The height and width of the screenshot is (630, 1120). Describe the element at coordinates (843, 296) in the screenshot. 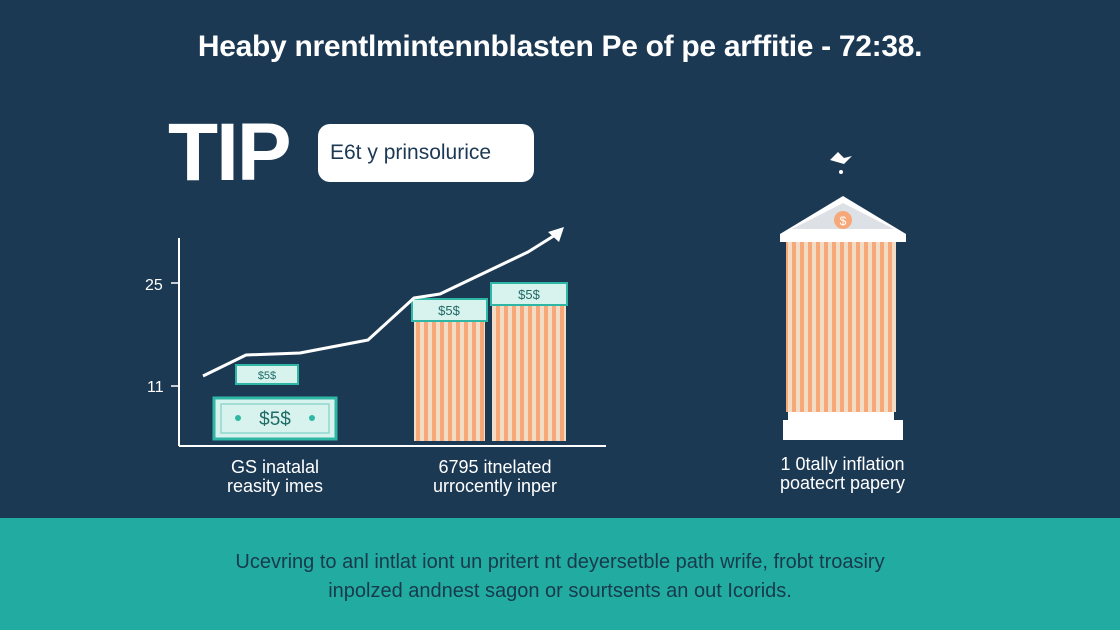

I see `bank-building-icon: $` at that location.